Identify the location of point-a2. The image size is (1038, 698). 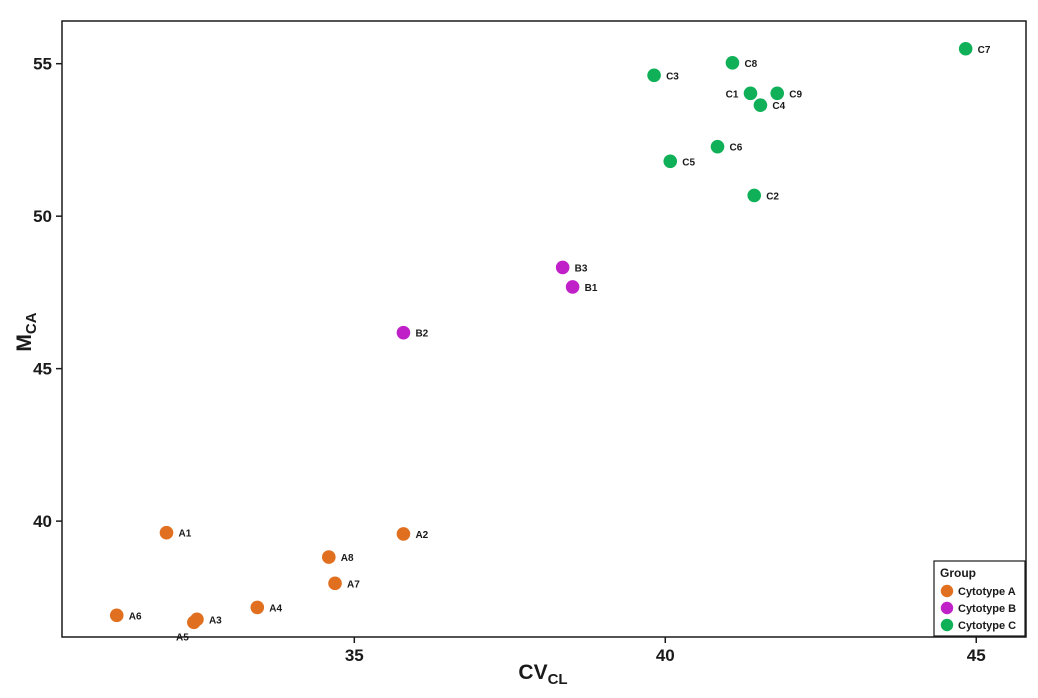
(403, 534).